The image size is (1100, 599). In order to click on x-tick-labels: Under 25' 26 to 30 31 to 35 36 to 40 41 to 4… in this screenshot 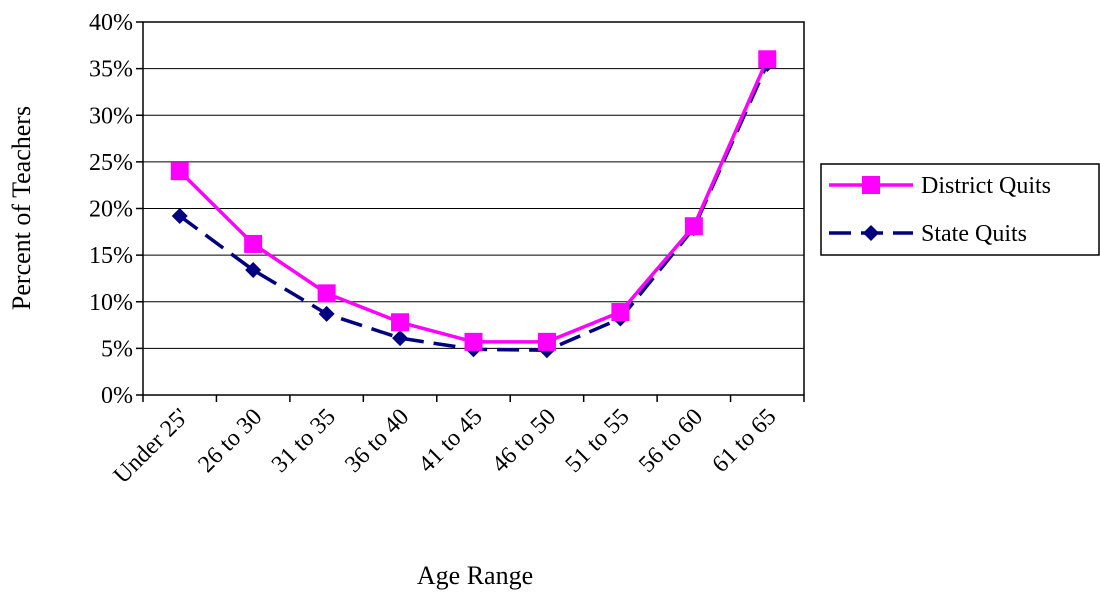, I will do `click(445, 446)`.